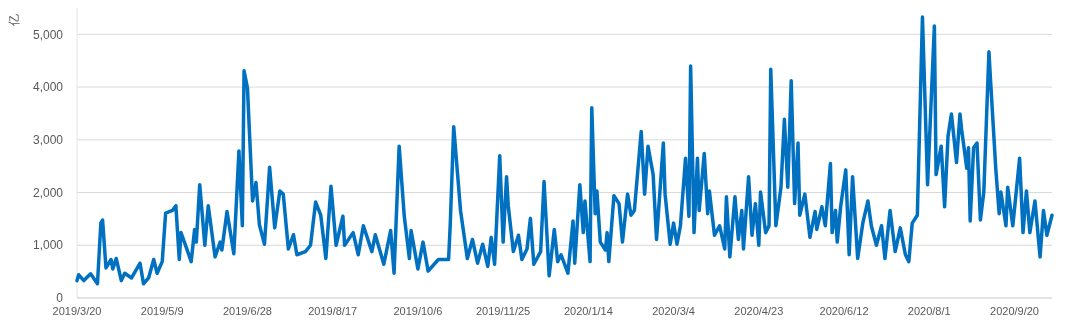  Describe the element at coordinates (77, 311) in the screenshot. I see `x-tick-label: 2019/3/20` at that location.